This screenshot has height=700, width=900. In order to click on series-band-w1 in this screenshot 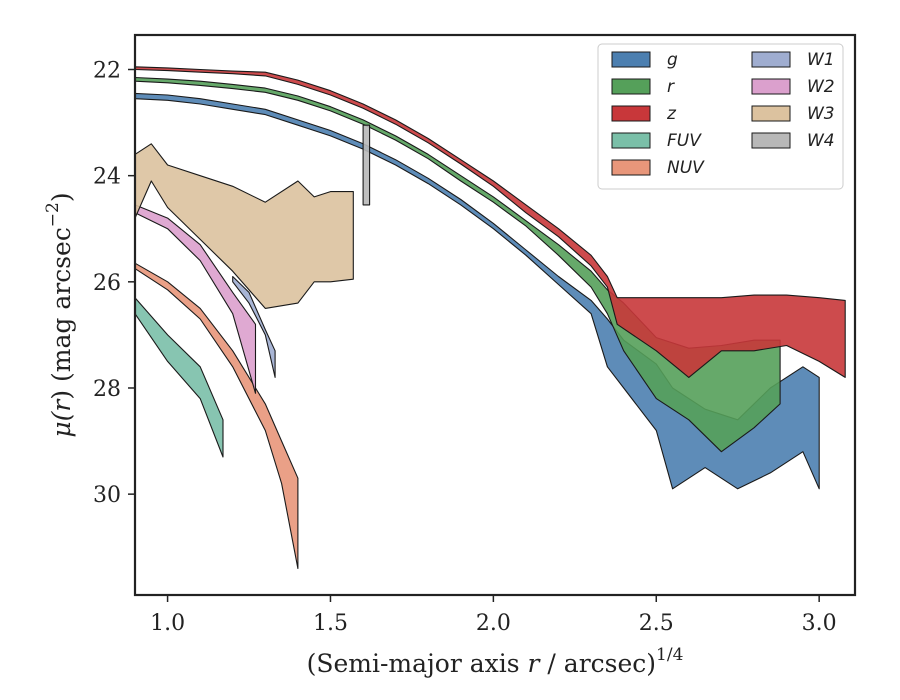, I will do `click(254, 326)`.